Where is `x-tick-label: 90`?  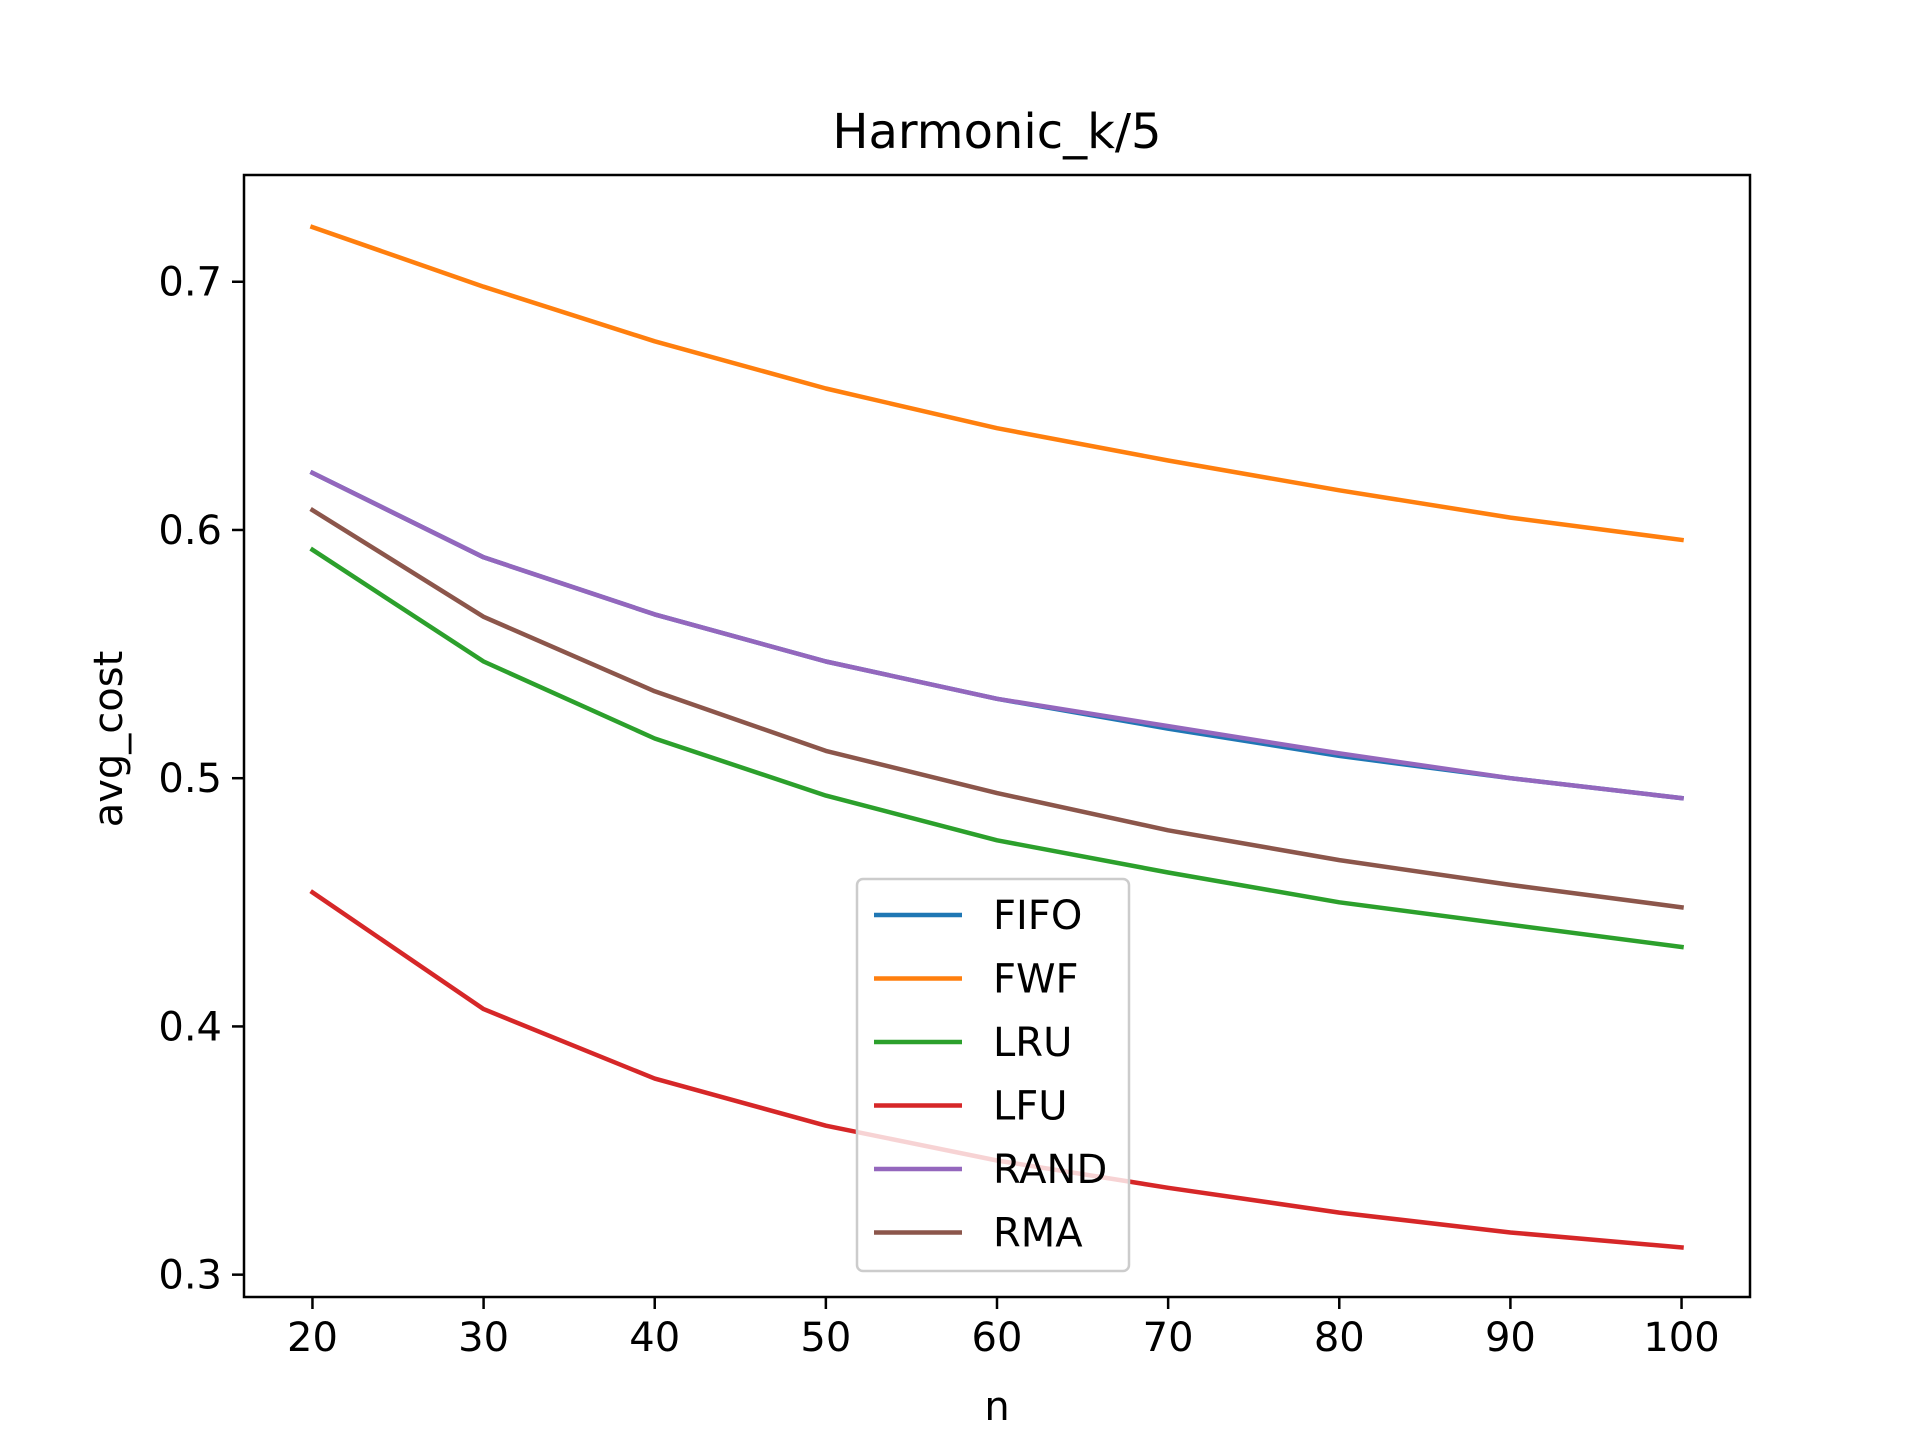
x-tick-label: 90 is located at coordinates (1510, 1338).